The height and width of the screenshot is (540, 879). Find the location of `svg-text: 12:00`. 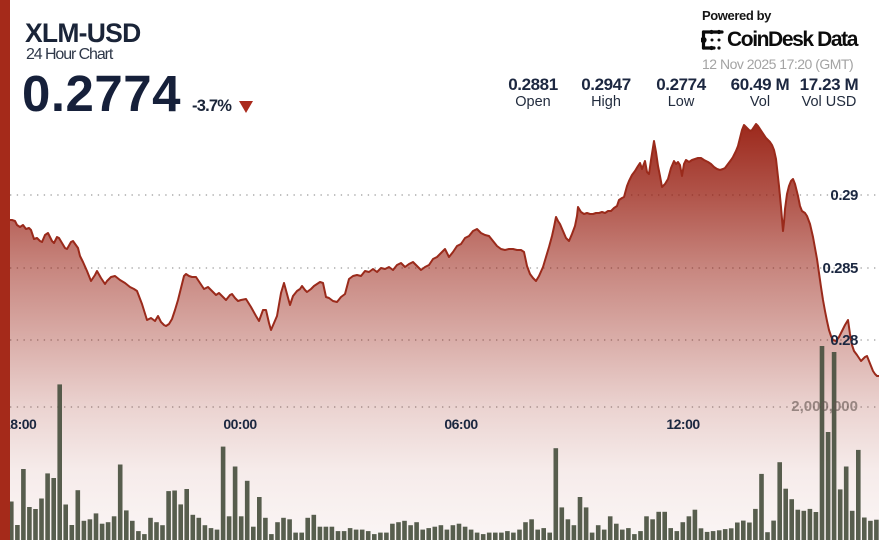

svg-text: 12:00 is located at coordinates (683, 424).